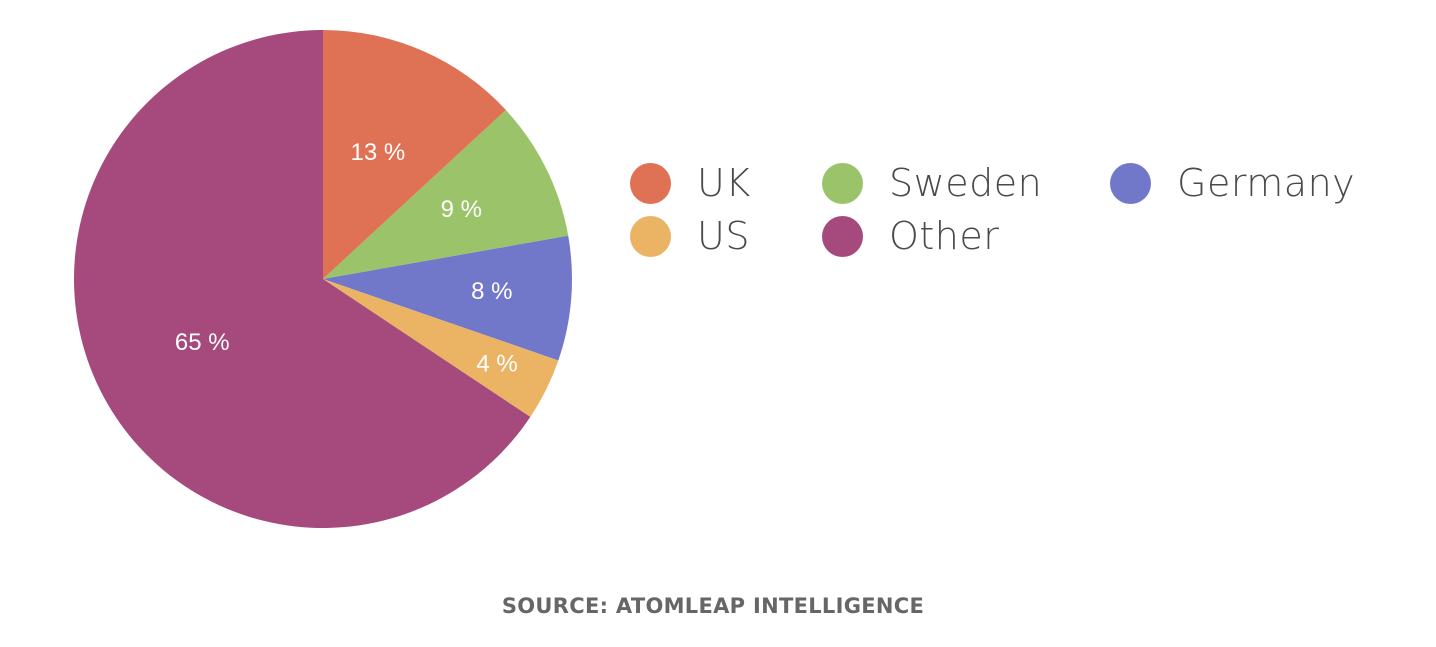 This screenshot has height=647, width=1436. I want to click on legend-item-sweden: Sweden, so click(932, 183).